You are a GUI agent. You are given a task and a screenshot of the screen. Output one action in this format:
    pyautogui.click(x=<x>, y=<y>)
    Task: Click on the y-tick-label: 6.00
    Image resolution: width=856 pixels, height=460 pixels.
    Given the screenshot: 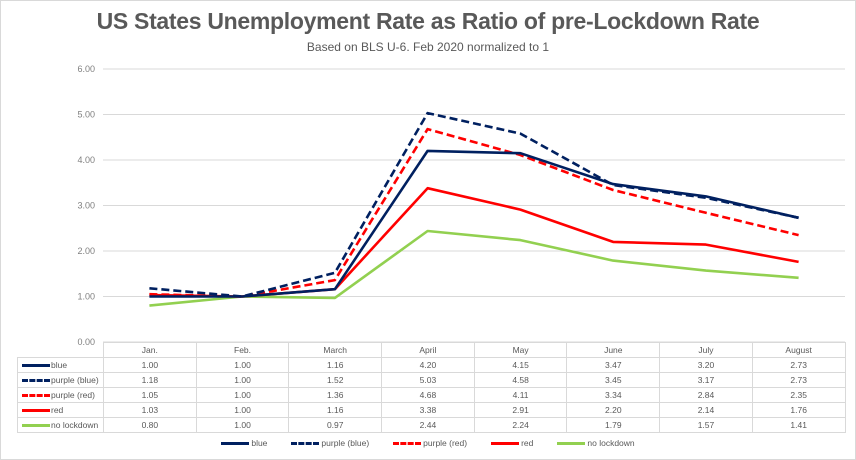 What is the action you would take?
    pyautogui.click(x=86, y=69)
    